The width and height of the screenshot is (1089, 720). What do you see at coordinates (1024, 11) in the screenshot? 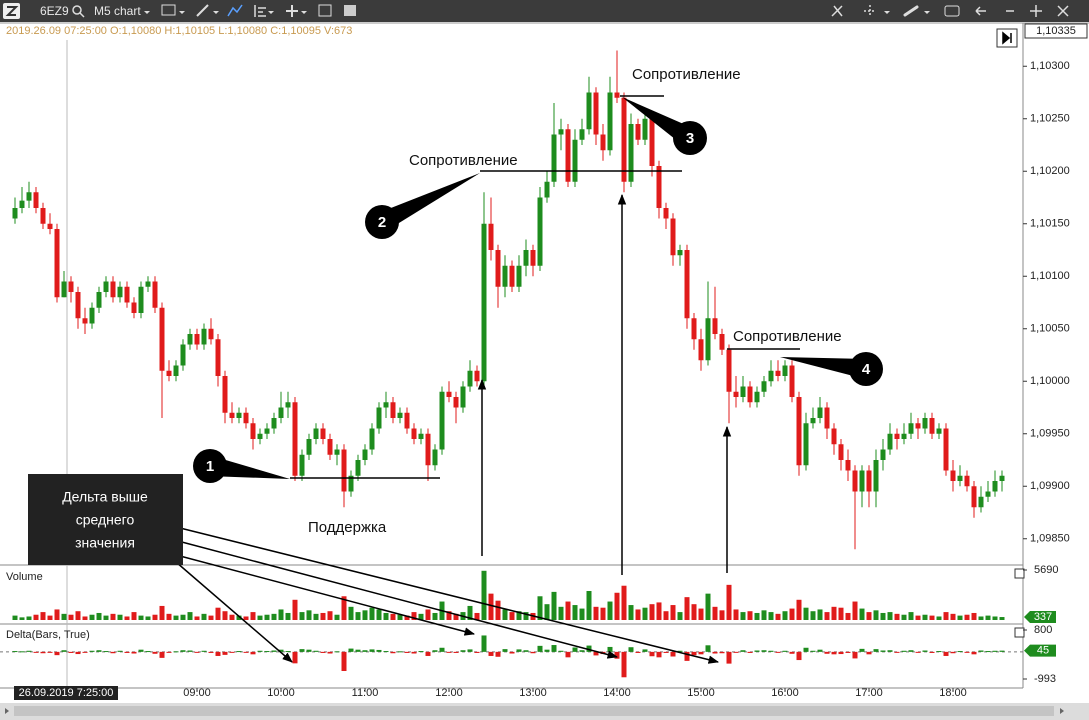
I see `window-icon` at bounding box center [1024, 11].